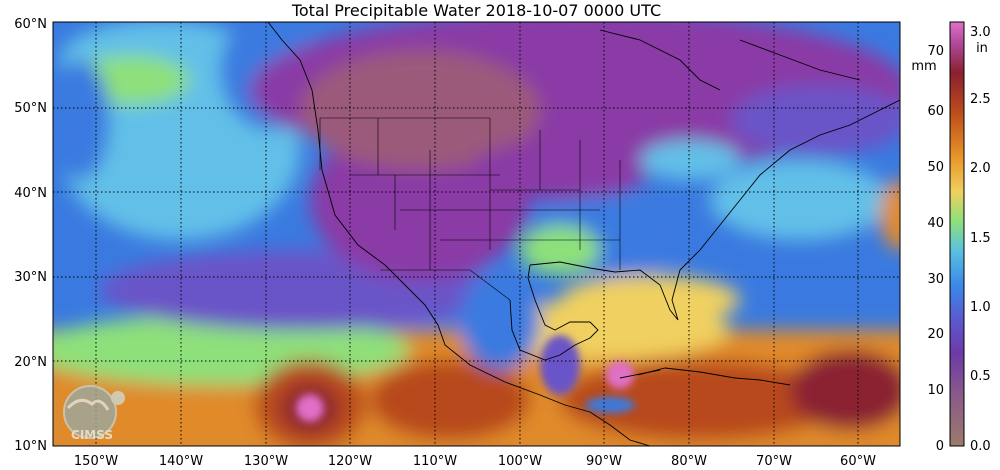  I want to click on mm-tick: 60, so click(935, 111).